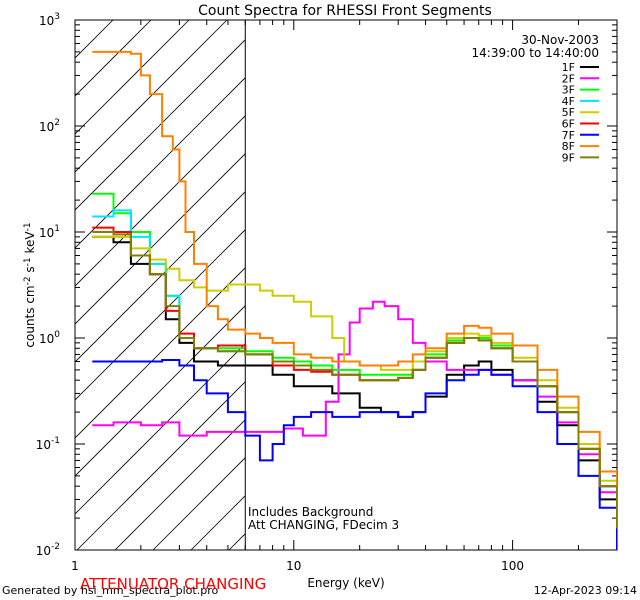  I want to click on legend-label-4F: 4F, so click(568, 101).